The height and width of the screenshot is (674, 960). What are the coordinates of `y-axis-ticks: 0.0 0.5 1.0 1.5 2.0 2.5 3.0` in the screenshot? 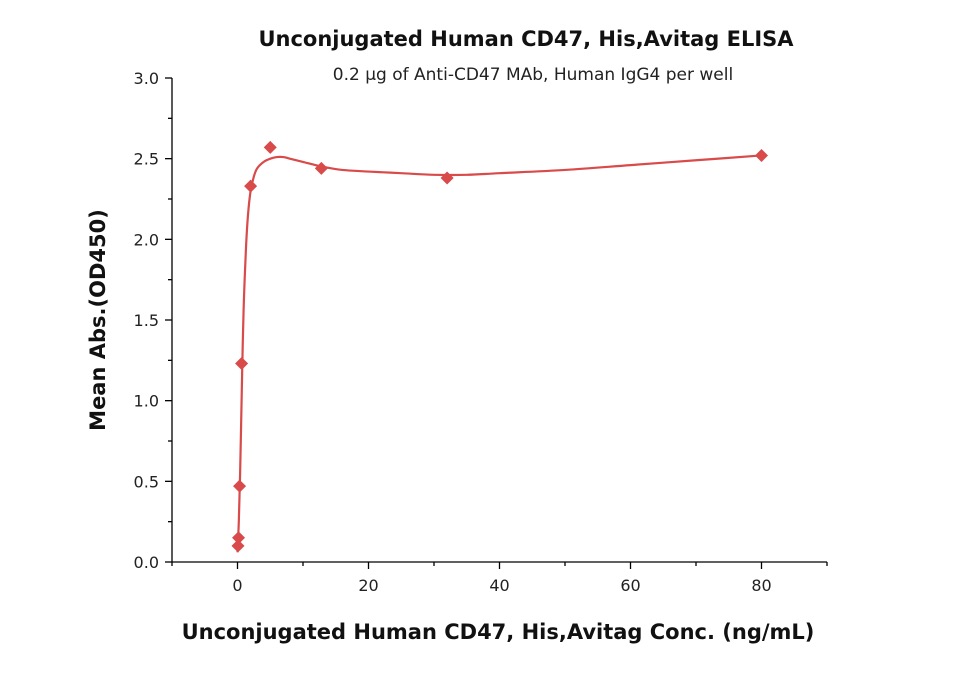 It's located at (153, 320).